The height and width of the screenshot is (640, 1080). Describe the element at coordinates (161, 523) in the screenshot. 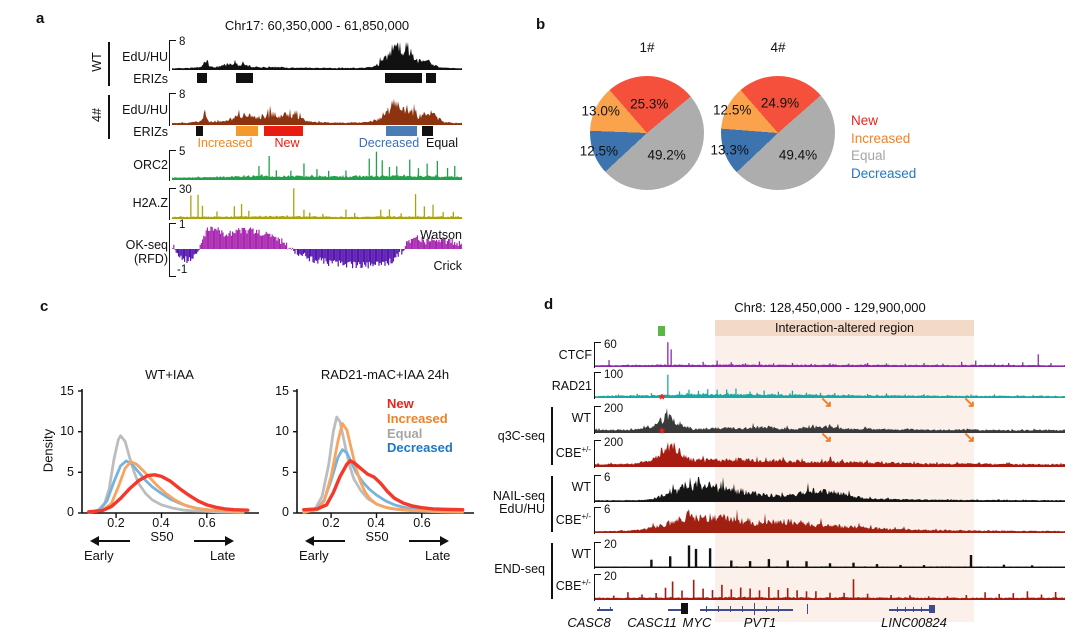

I see `xtick-04: 0.4` at that location.